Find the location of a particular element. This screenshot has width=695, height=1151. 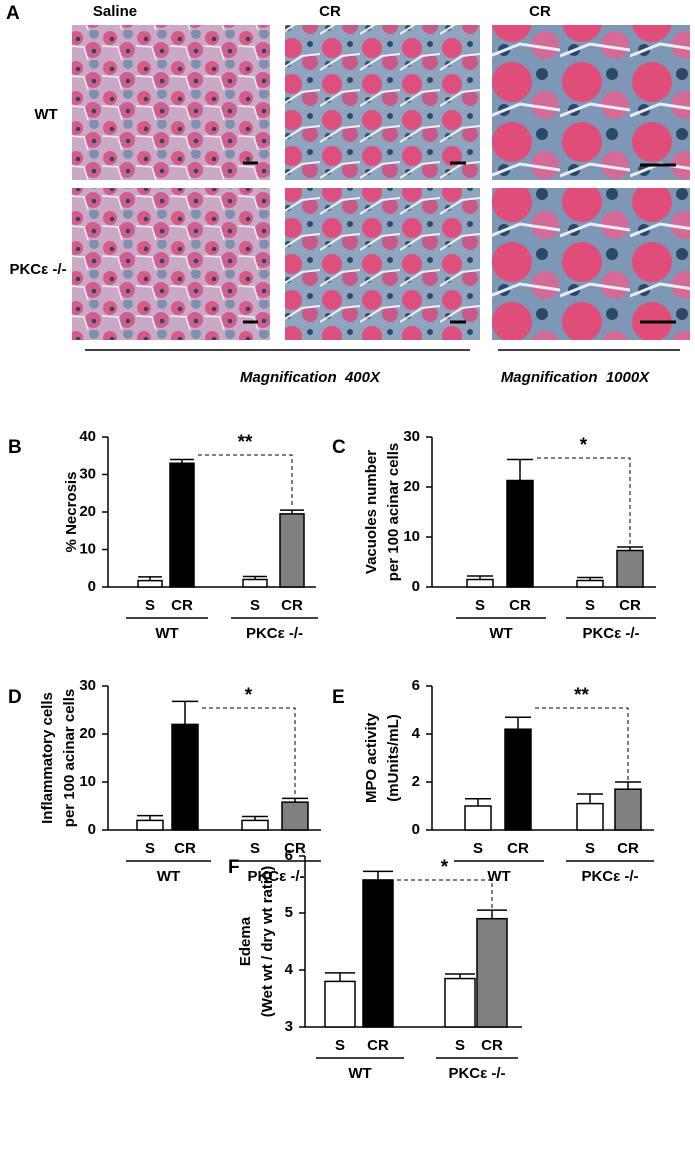

magnification-label: Magnification 1000X is located at coordinates (575, 377).